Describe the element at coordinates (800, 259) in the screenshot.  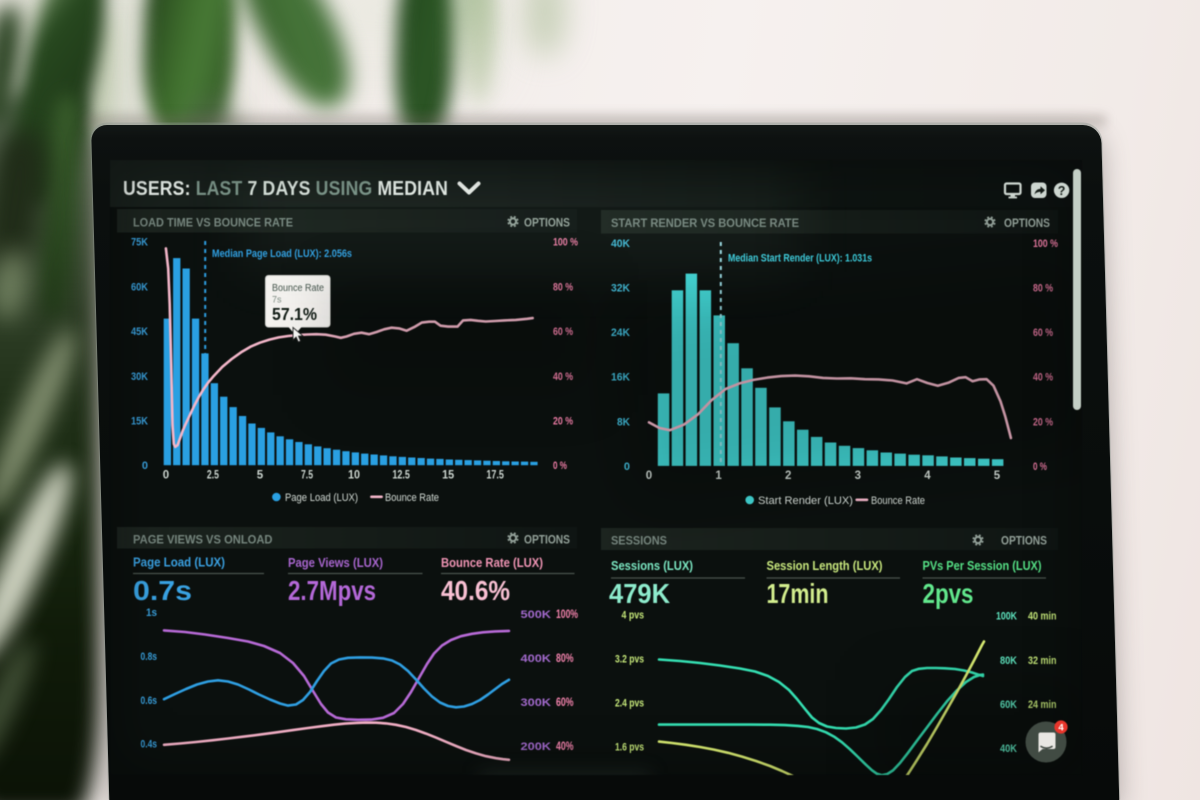
I see `svg-text:Median Start Render (LUX): 1.0: Median Start Render (LUX): 1.031s` at that location.